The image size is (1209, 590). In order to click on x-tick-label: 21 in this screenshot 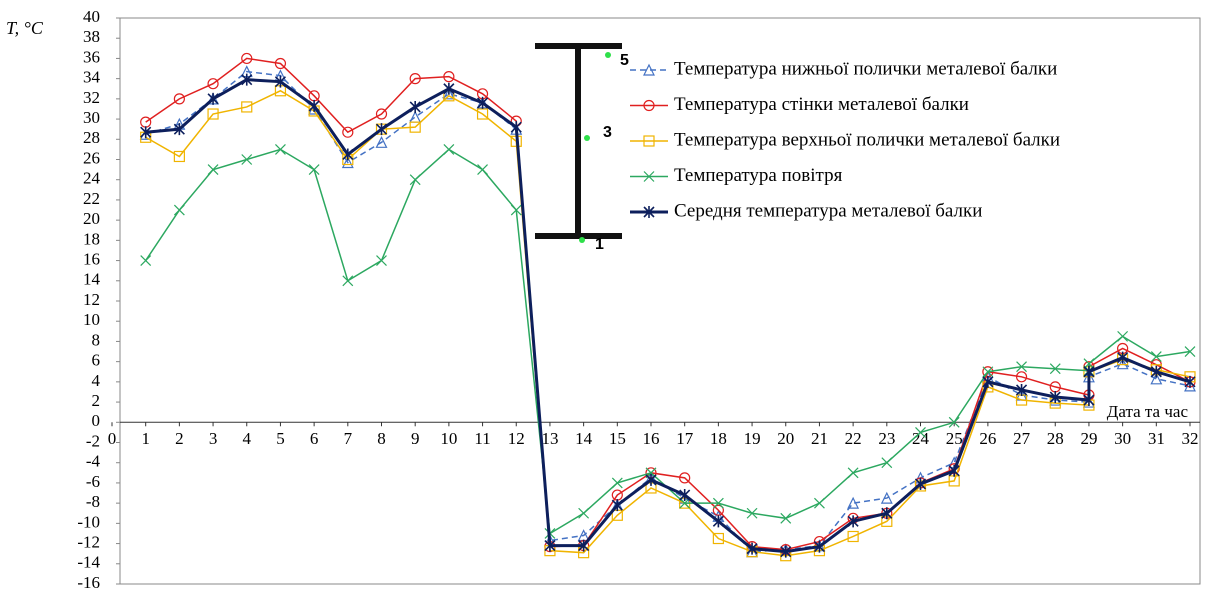, I will do `click(819, 438)`.